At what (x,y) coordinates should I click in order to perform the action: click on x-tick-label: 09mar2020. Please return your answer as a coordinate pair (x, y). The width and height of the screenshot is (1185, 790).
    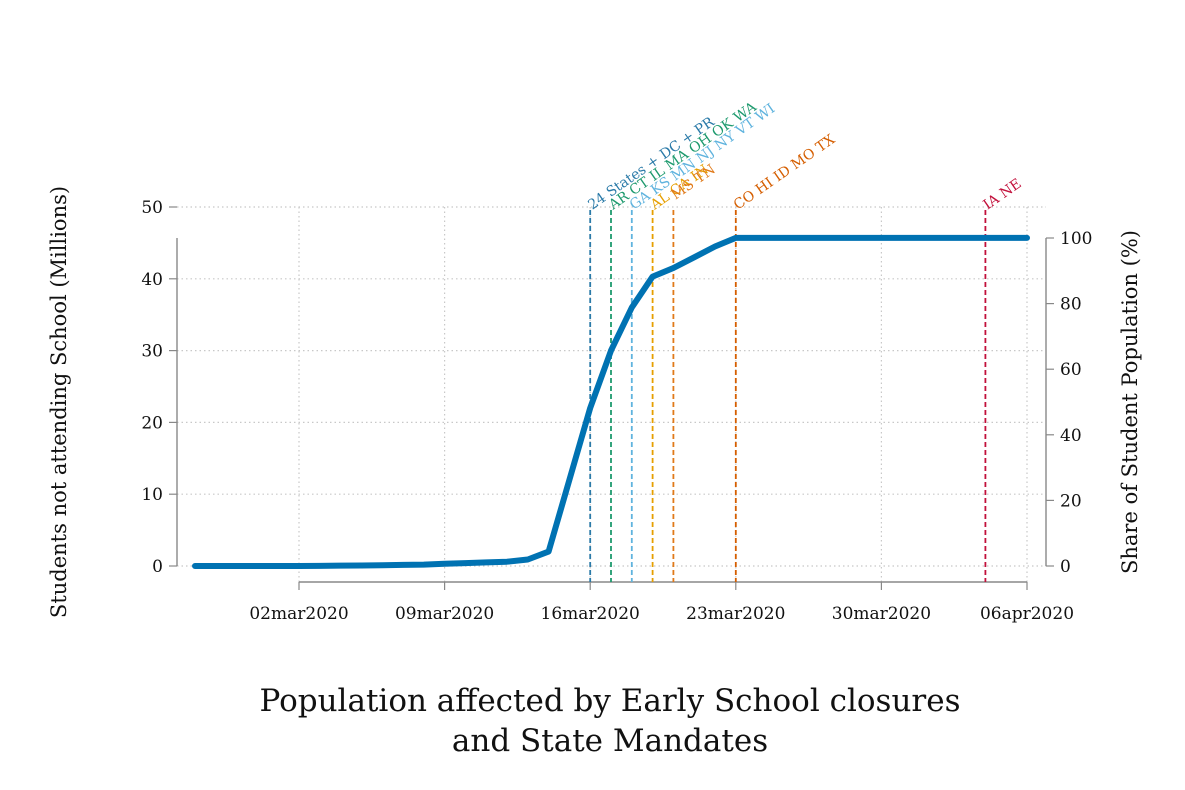
    Looking at the image, I should click on (444, 614).